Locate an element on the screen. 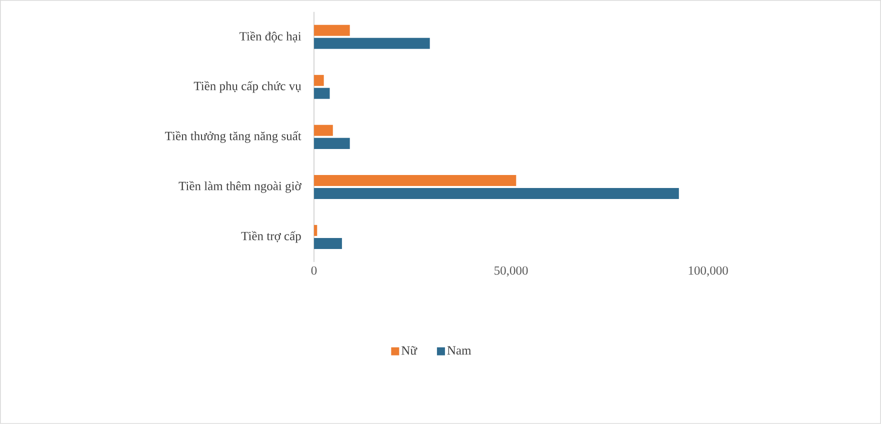  y-tick-label: Tiền làm thêm ngoài giờ is located at coordinates (240, 187).